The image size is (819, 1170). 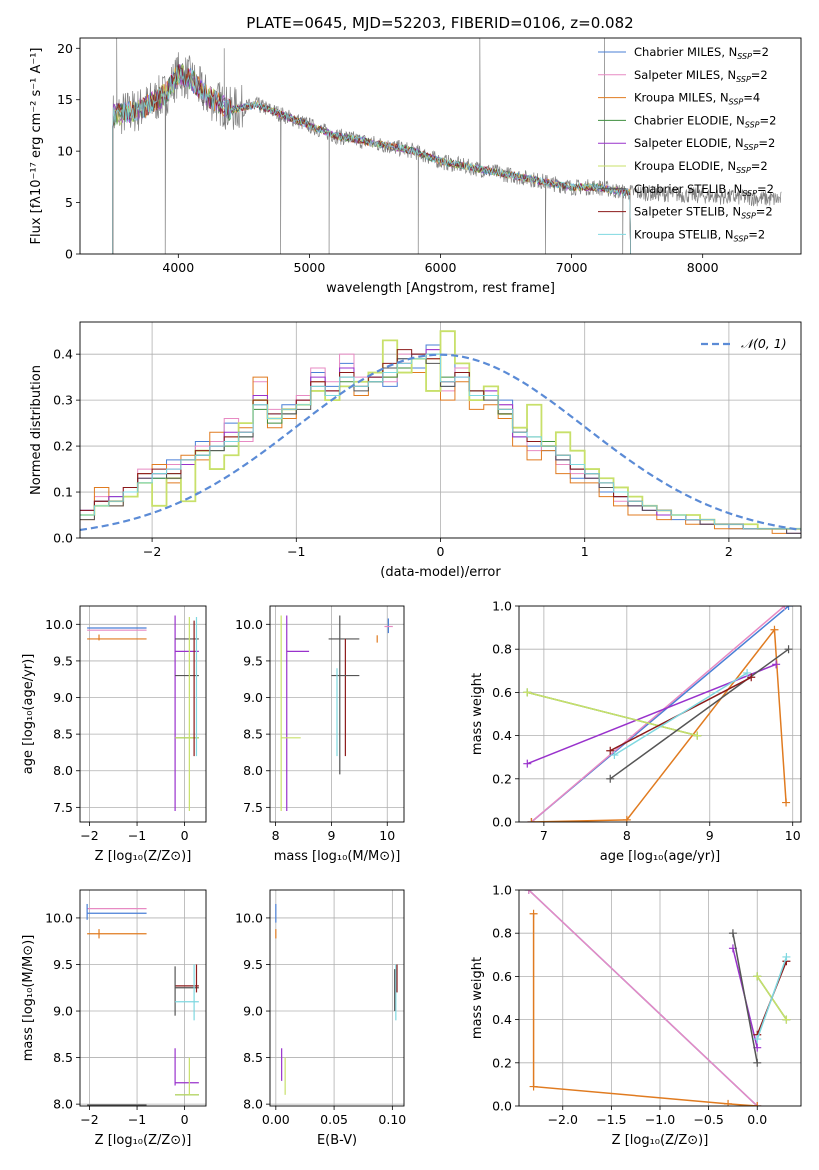 What do you see at coordinates (440, 572) in the screenshot?
I see `x-axis-label: (data-model)/error` at bounding box center [440, 572].